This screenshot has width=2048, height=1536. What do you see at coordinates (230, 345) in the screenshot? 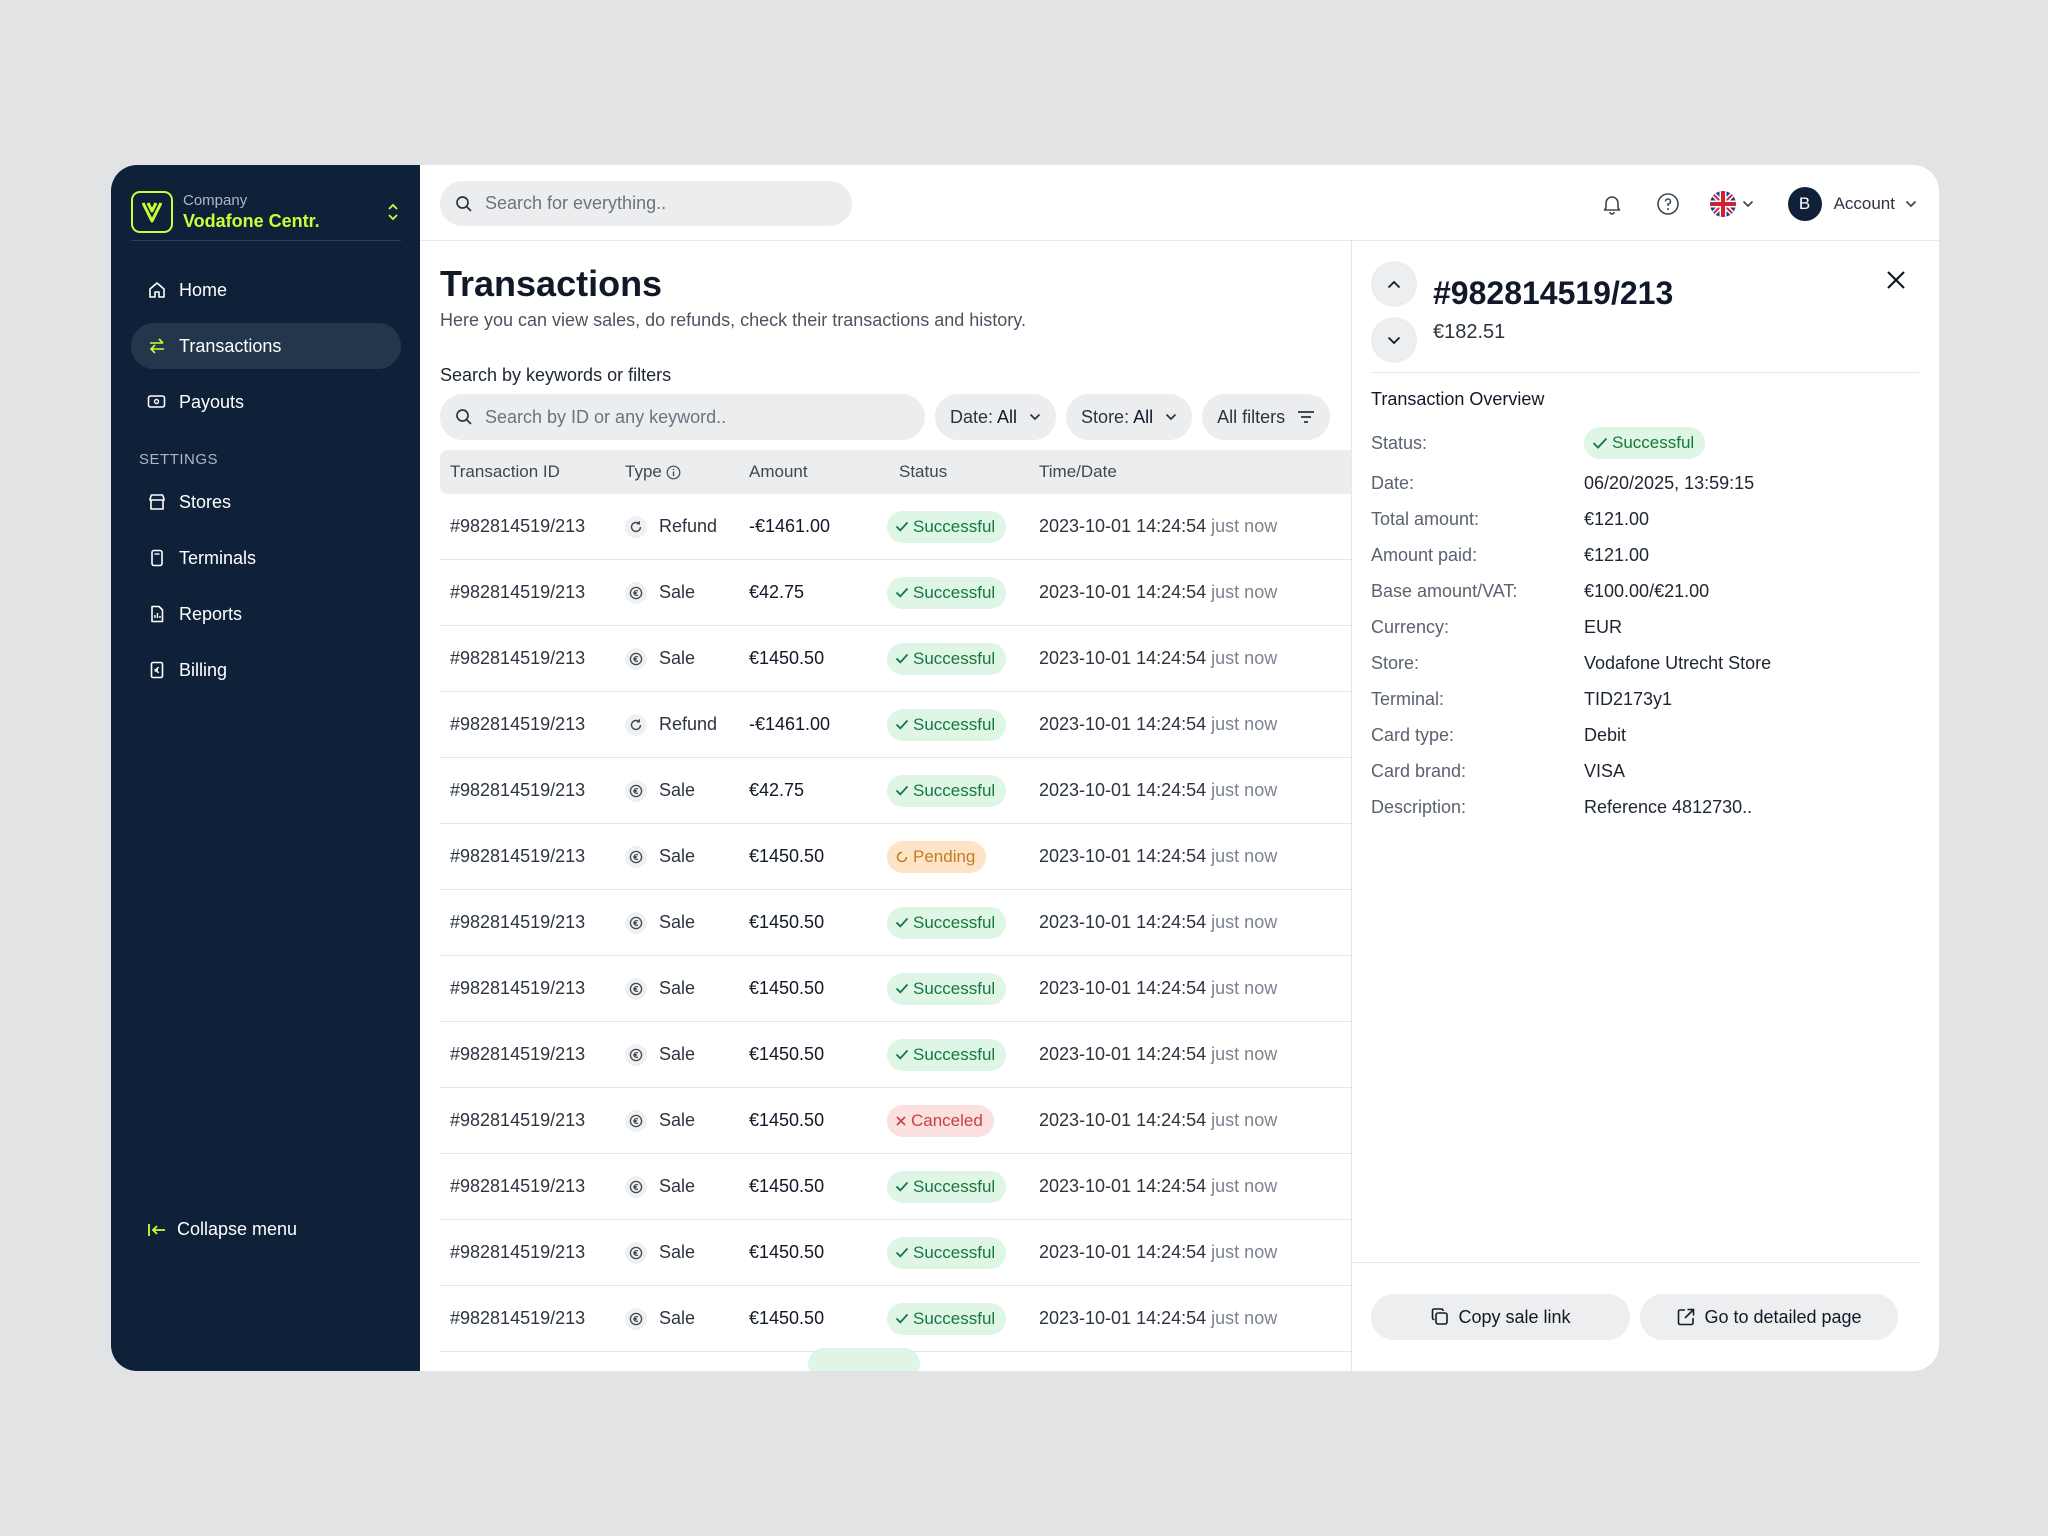
I see `sidebar-item-label: Transactions` at bounding box center [230, 345].